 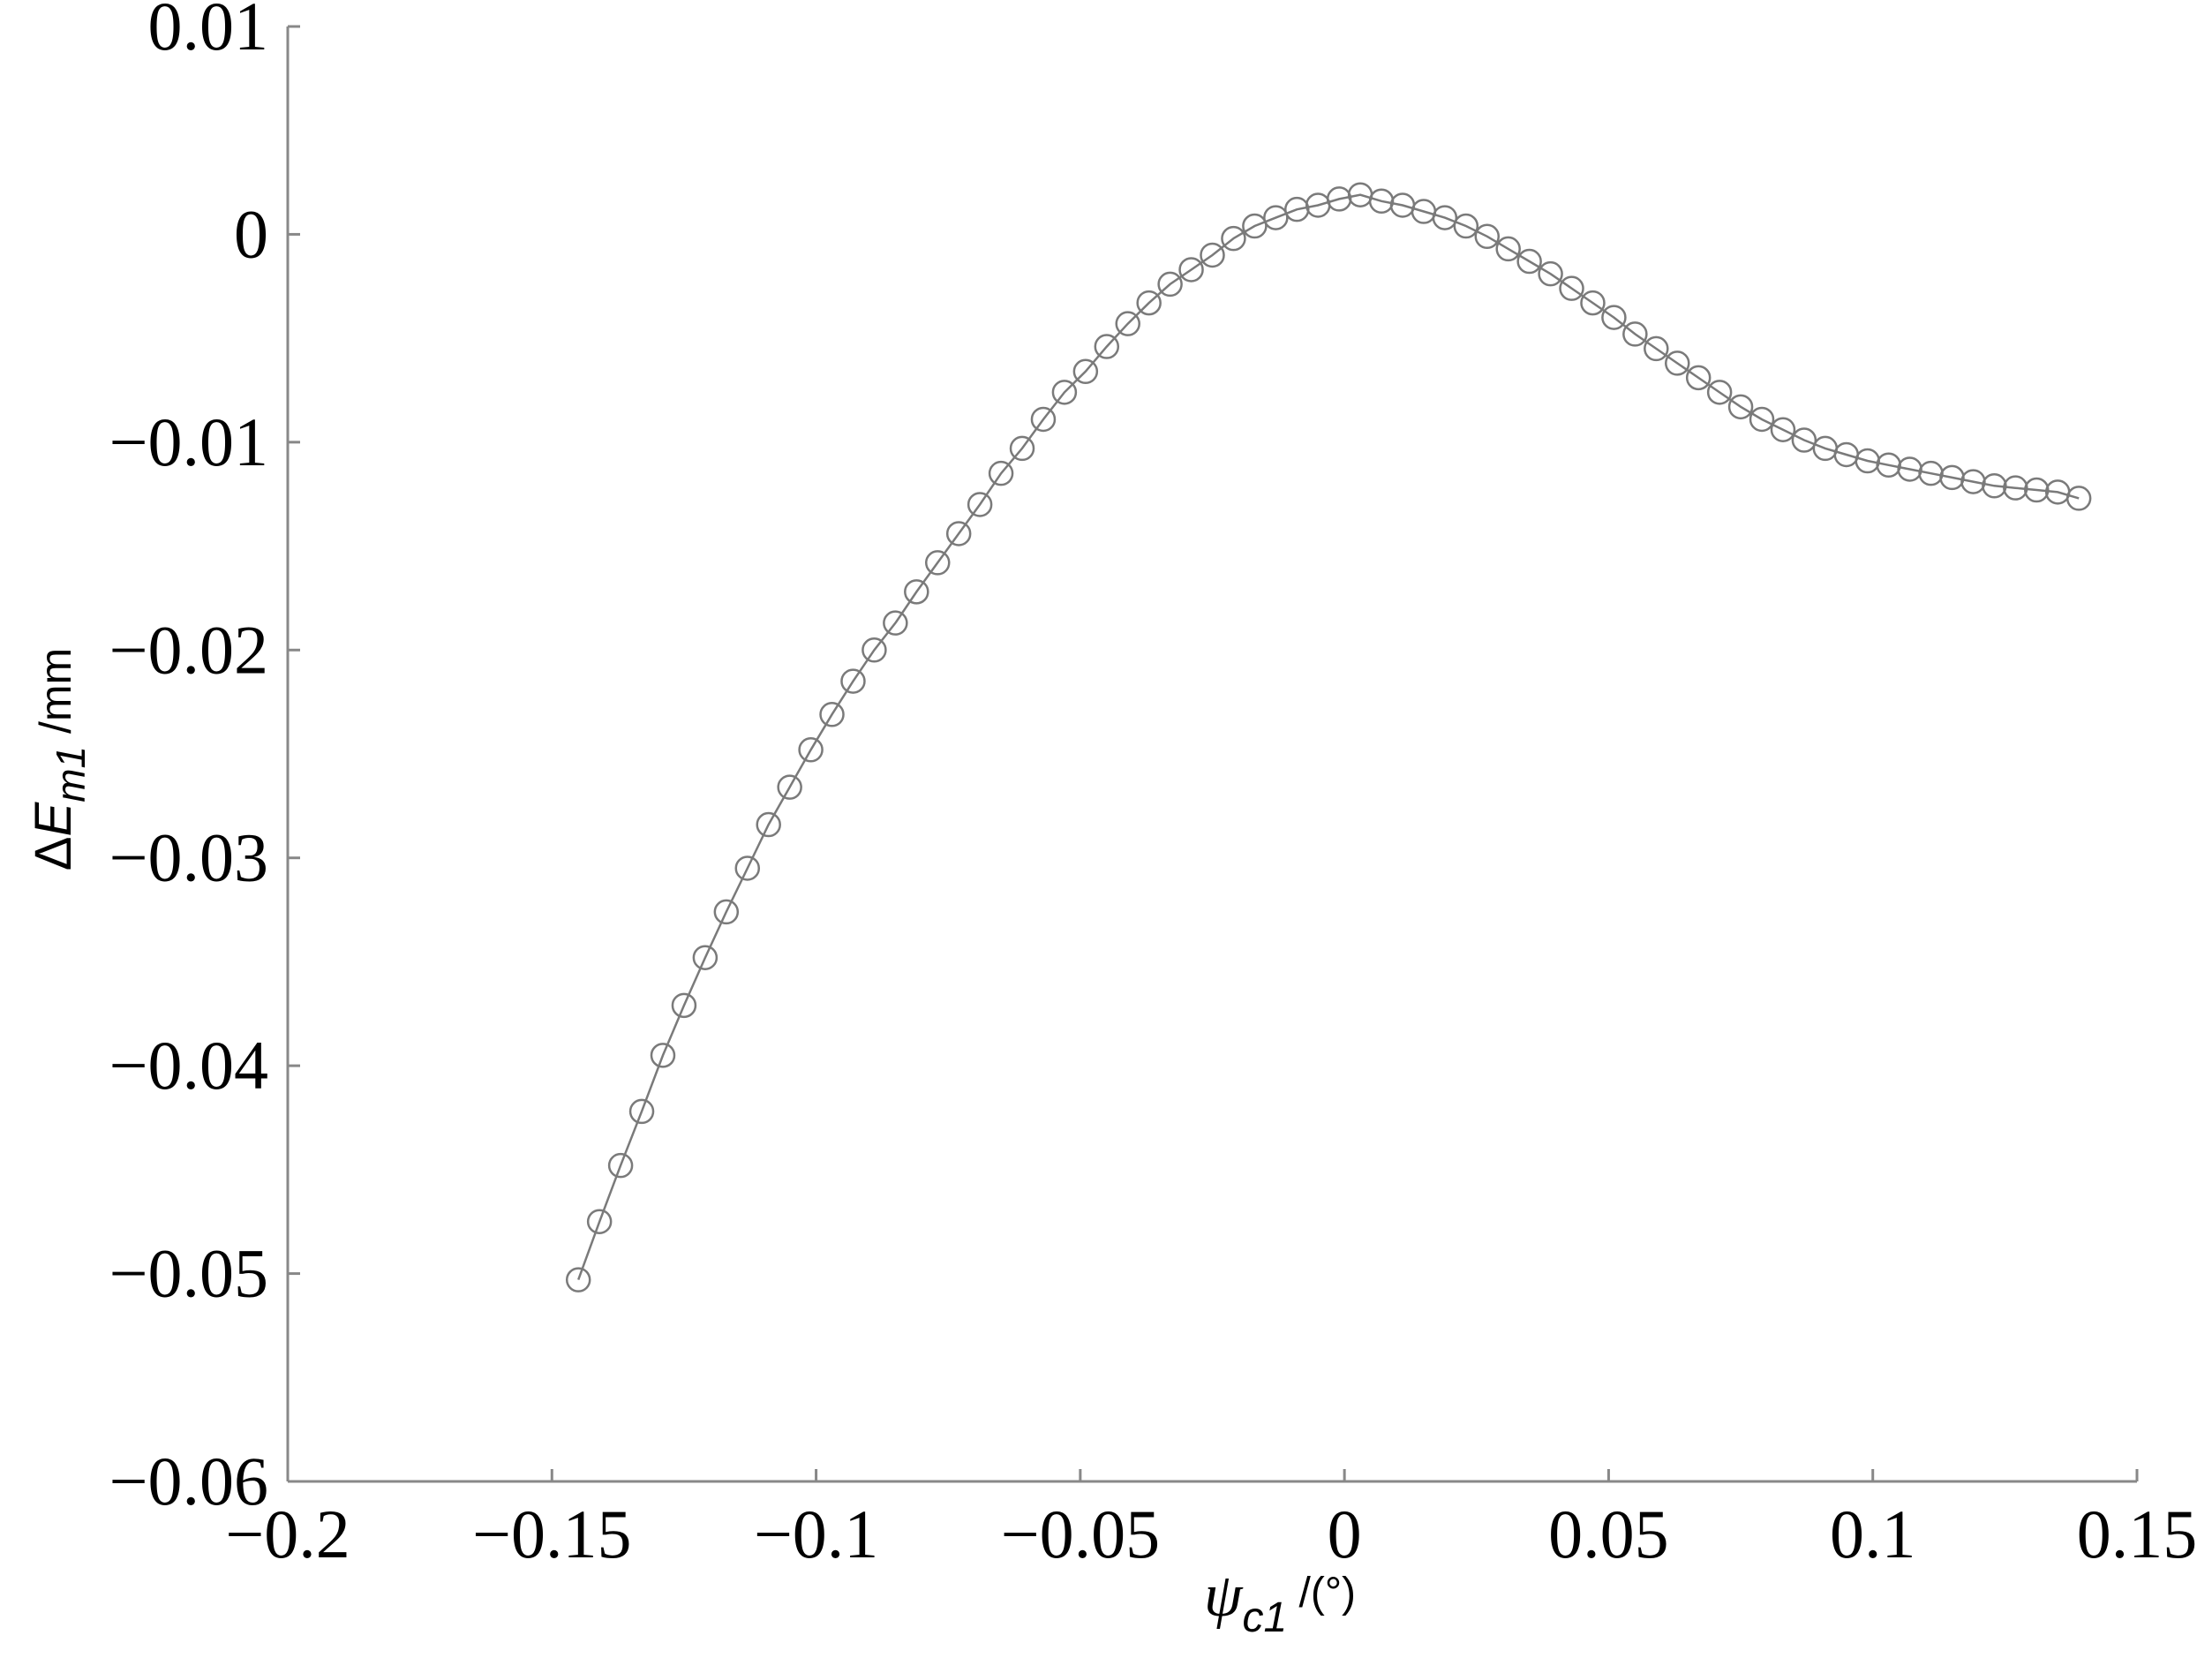 I want to click on x-tick-label: 0.1, so click(x=1873, y=1534).